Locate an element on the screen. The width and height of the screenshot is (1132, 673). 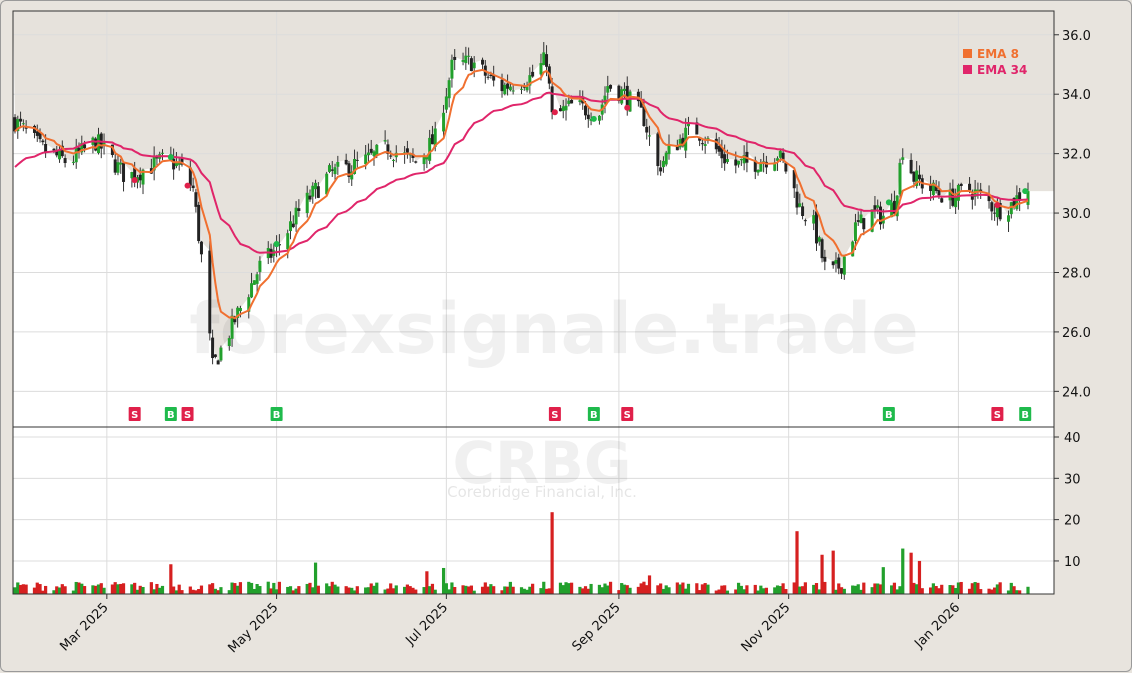
price-tick-label: 24.0 is located at coordinates (1076, 392).